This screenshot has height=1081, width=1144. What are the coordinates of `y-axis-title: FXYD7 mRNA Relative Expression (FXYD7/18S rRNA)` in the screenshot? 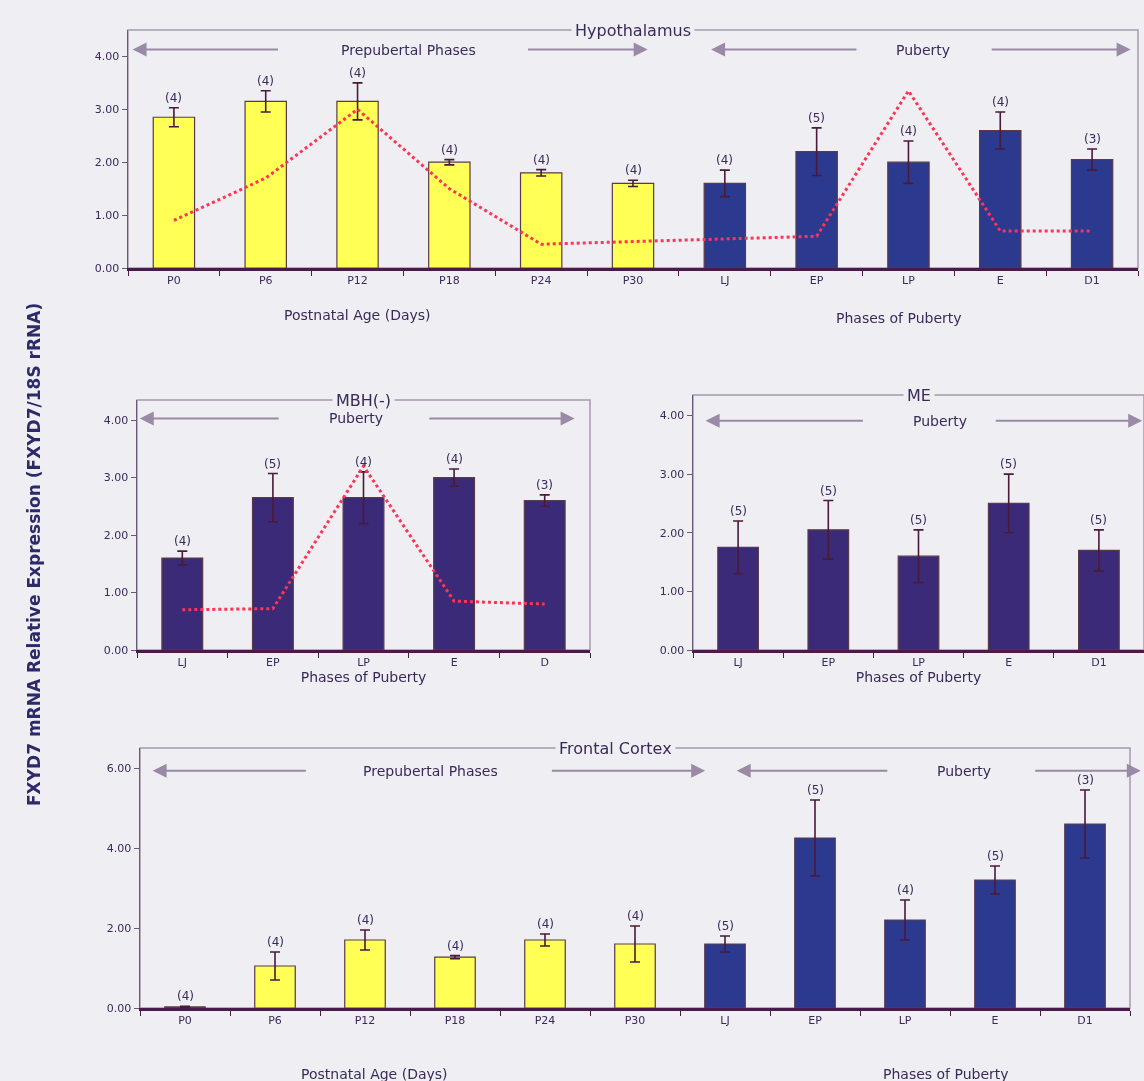 It's located at (34, 554).